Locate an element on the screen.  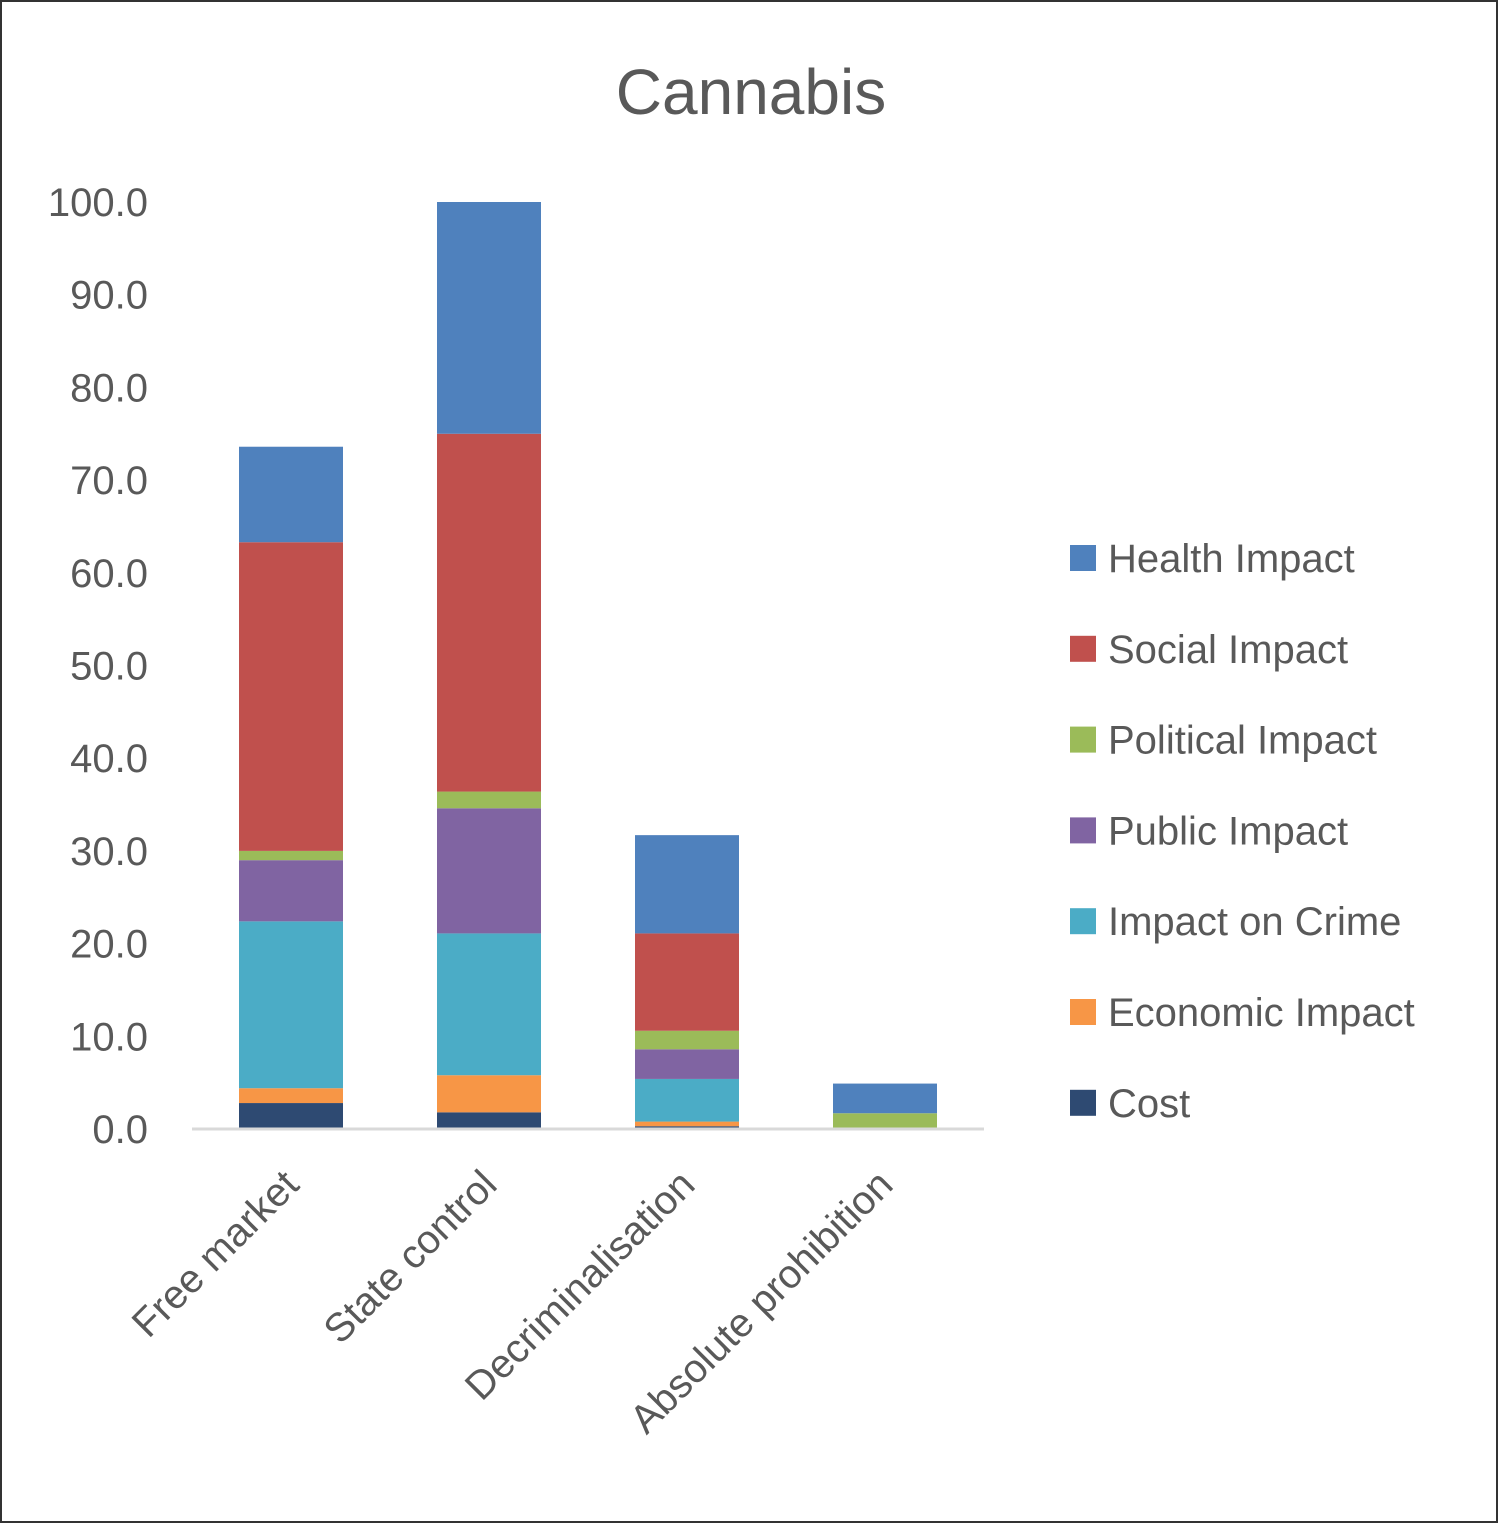
y-tick-label: 50.0 is located at coordinates (109, 667).